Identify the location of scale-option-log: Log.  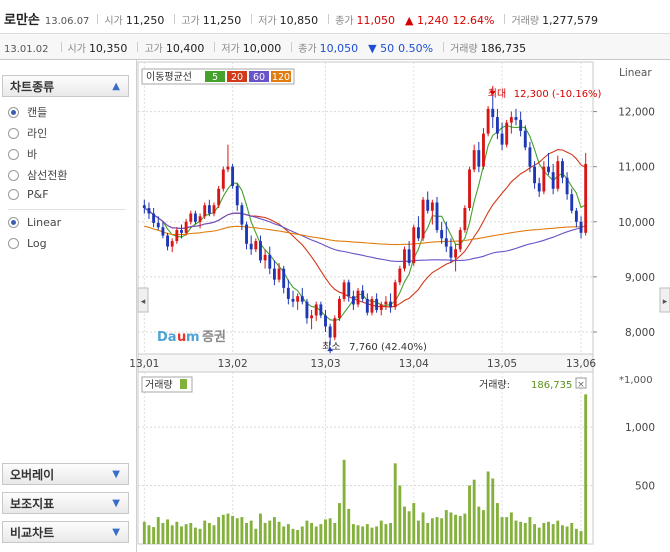
(27, 243).